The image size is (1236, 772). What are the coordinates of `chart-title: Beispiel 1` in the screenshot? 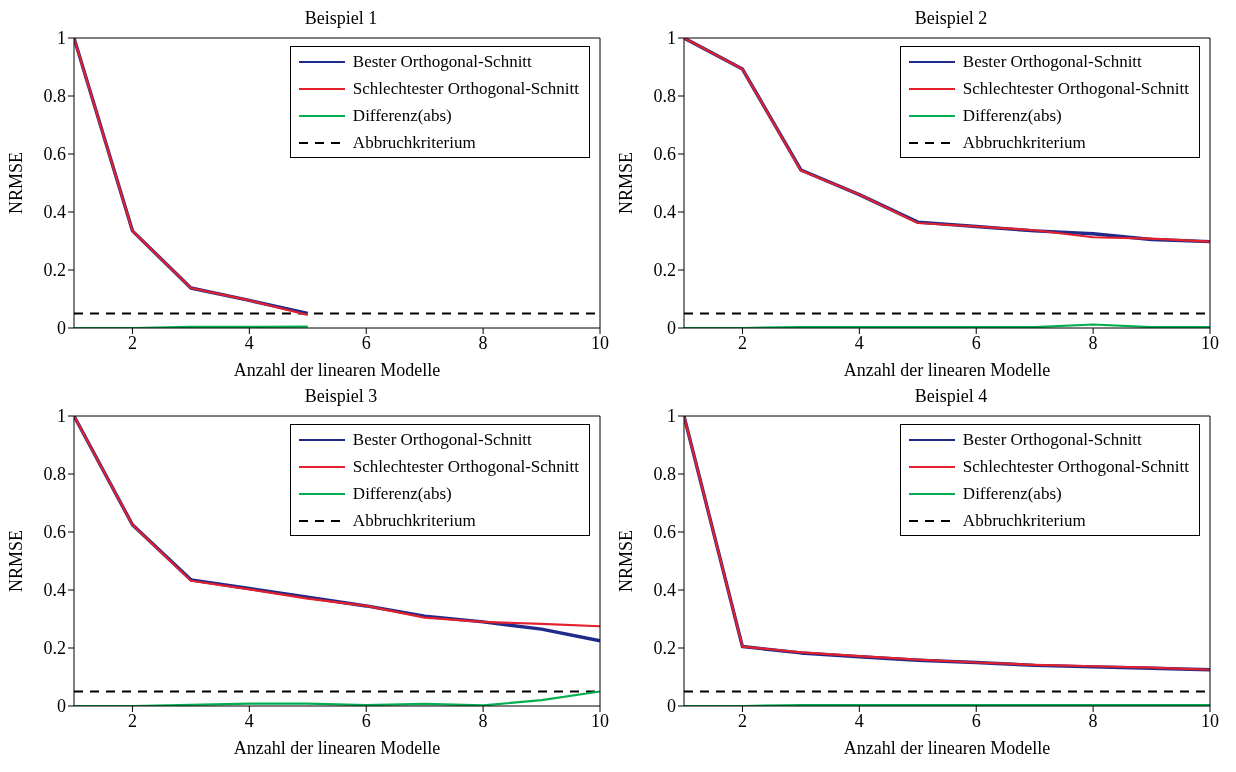 It's located at (341, 19).